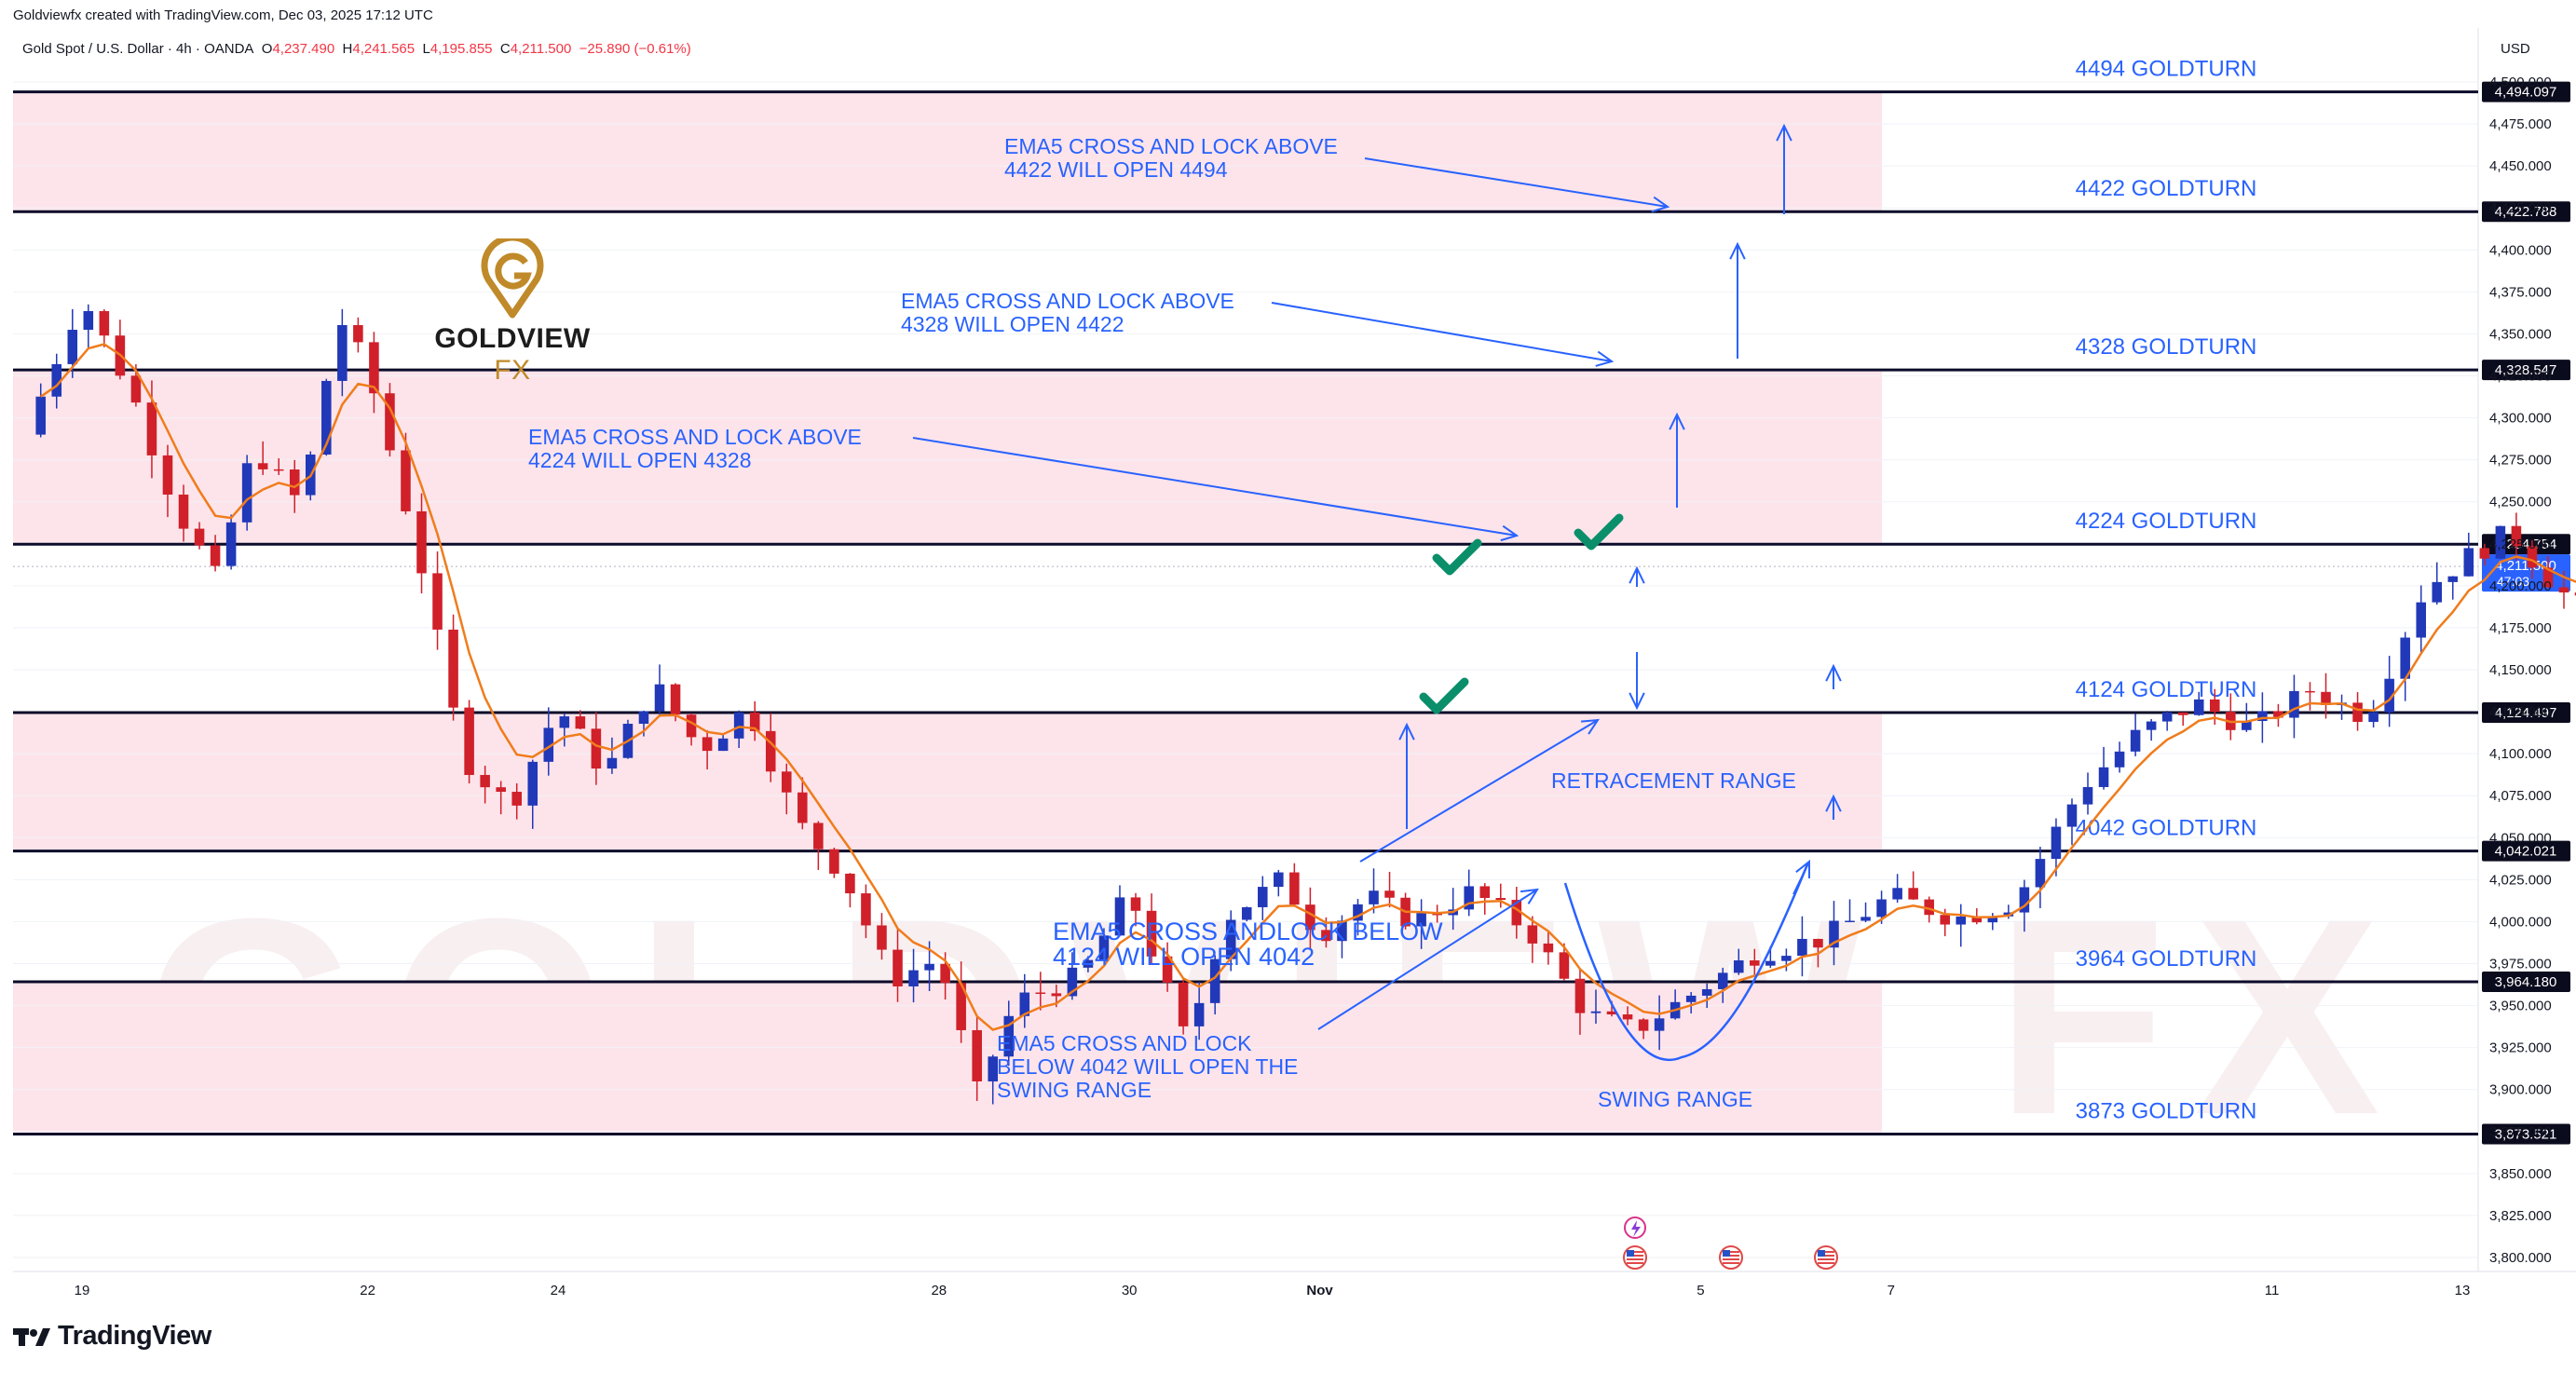  I want to click on annotation-line: 4422 WILL OPEN 4494, so click(1116, 170).